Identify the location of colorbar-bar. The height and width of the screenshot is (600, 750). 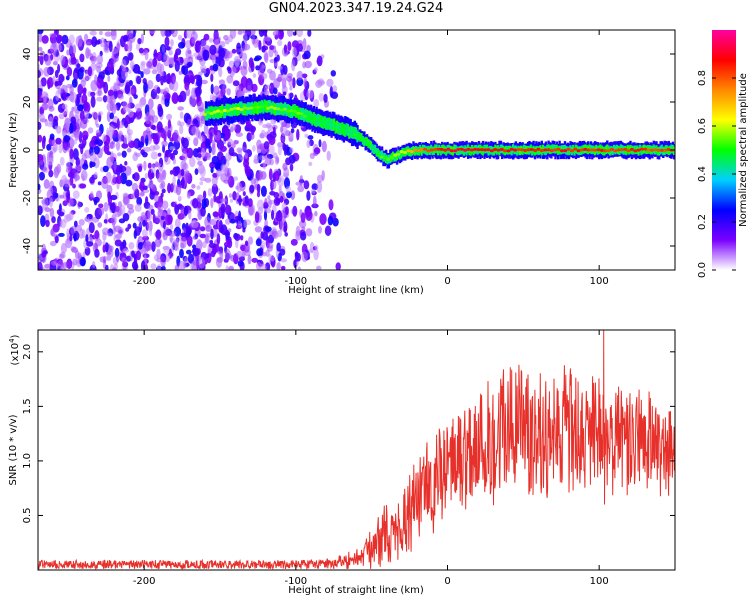
(724, 150).